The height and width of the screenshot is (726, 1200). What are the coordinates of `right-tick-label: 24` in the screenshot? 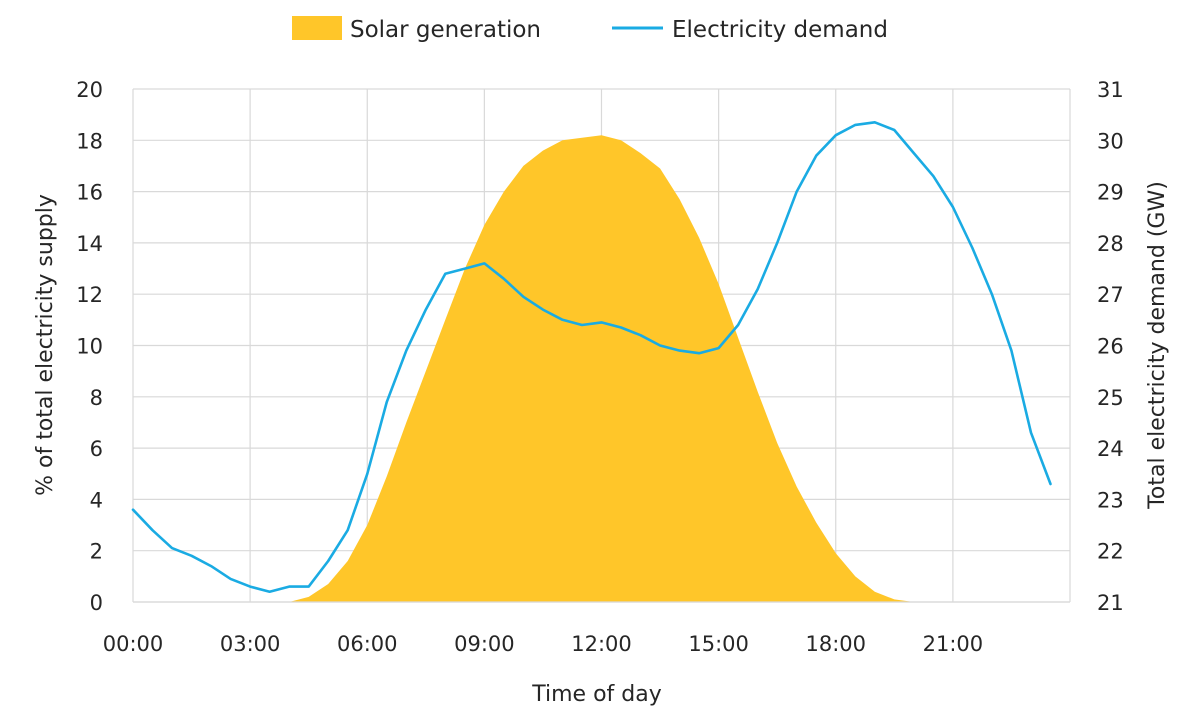 It's located at (1110, 449).